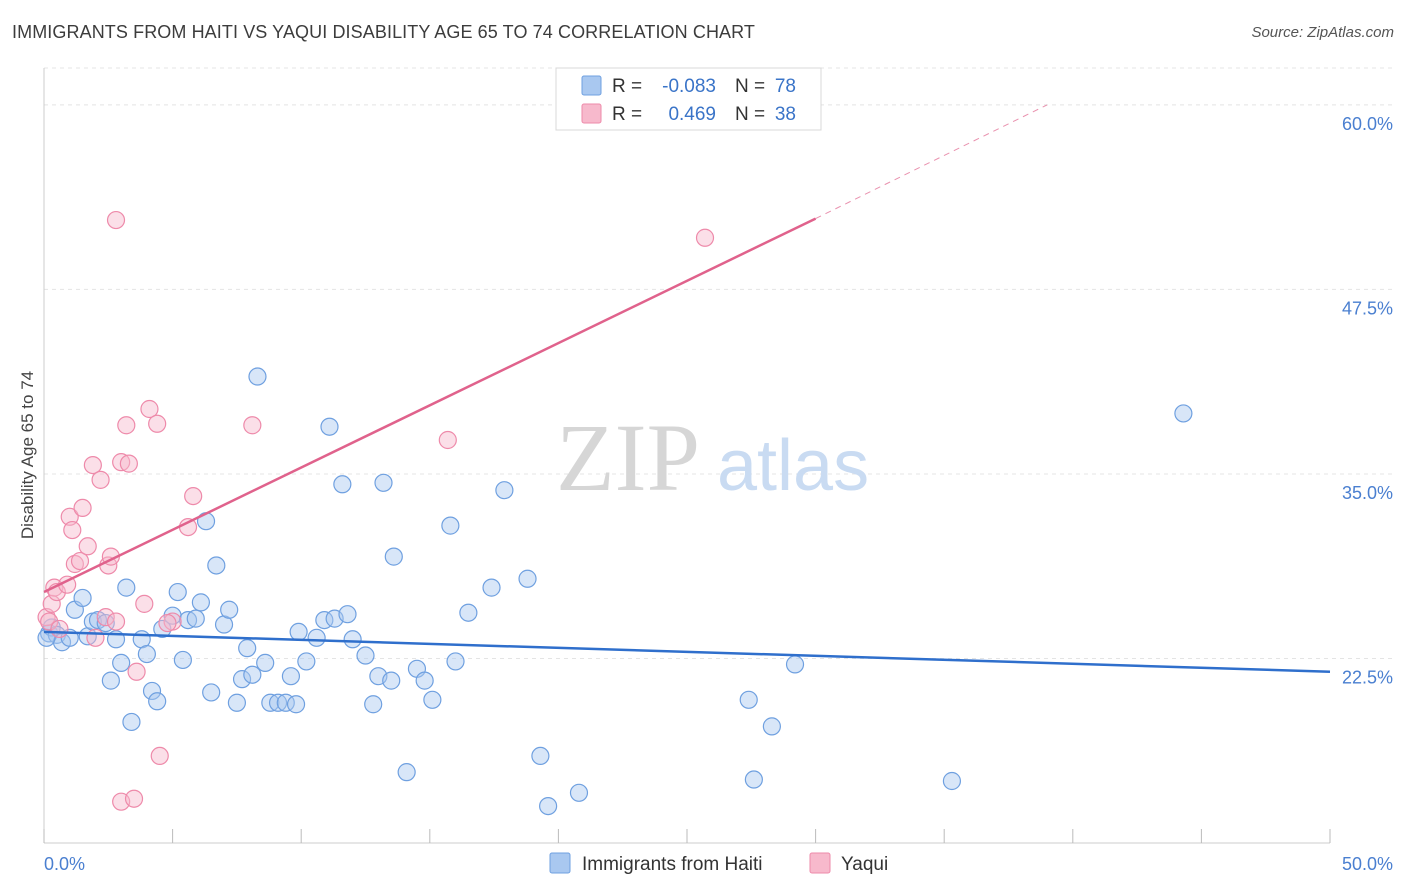 This screenshot has height=892, width=1406. What do you see at coordinates (627, 114) in the screenshot?
I see `legend-r-label: R =` at bounding box center [627, 114].